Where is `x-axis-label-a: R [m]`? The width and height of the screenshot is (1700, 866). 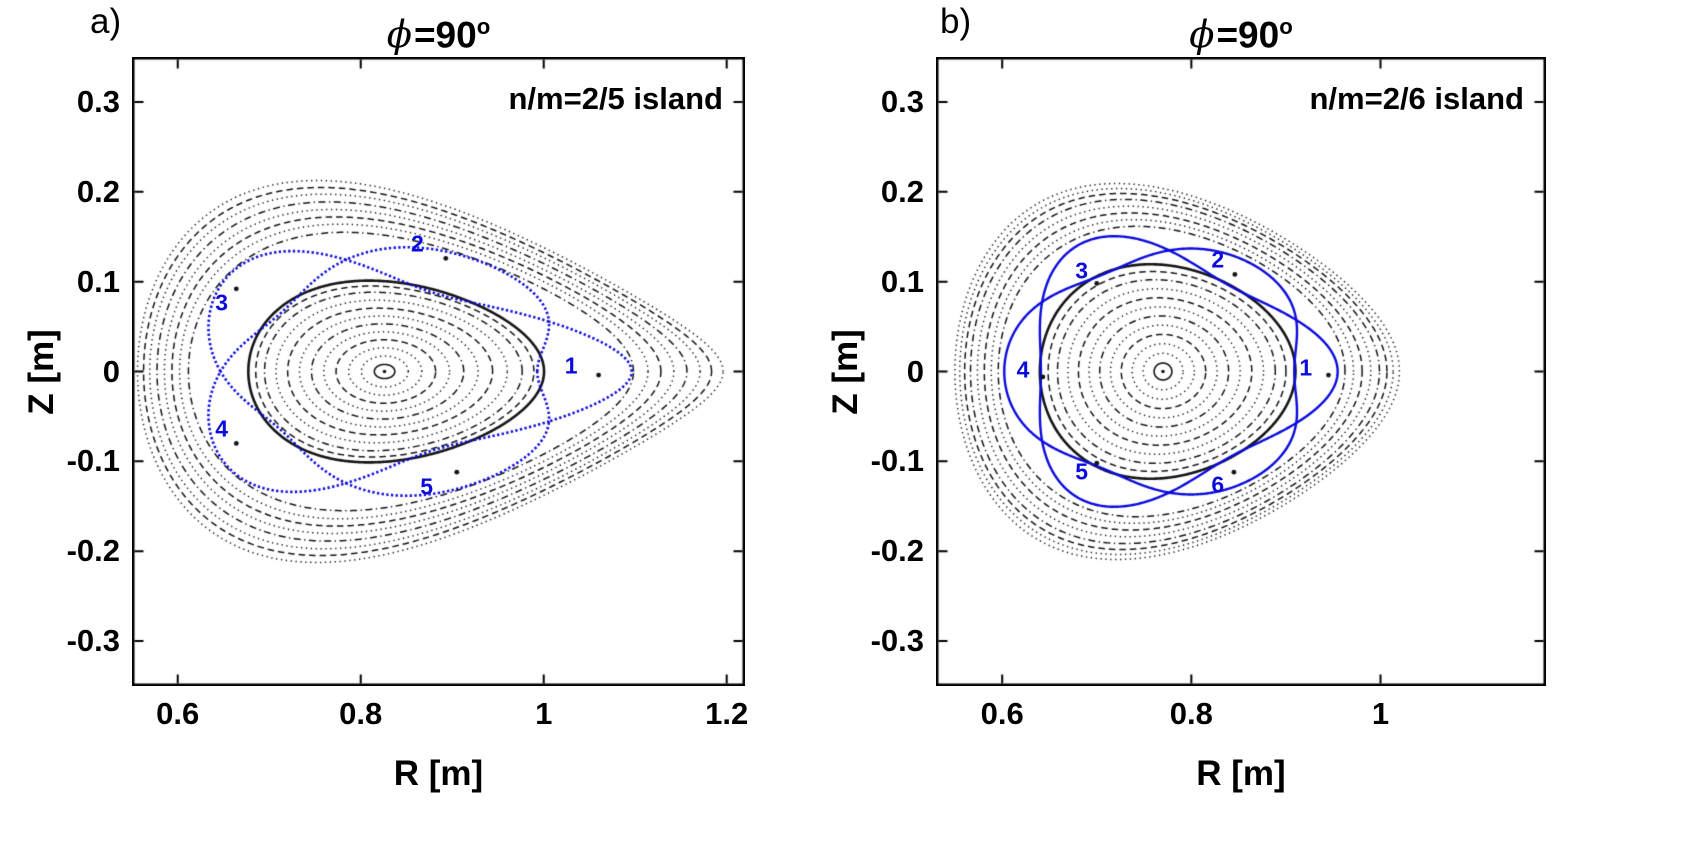 x-axis-label-a: R [m] is located at coordinates (438, 773).